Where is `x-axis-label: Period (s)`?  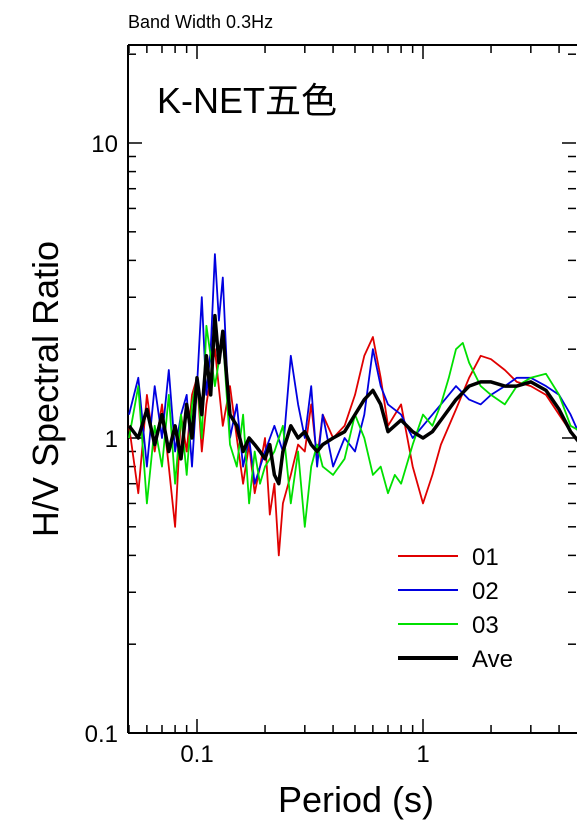 x-axis-label: Period (s) is located at coordinates (356, 799).